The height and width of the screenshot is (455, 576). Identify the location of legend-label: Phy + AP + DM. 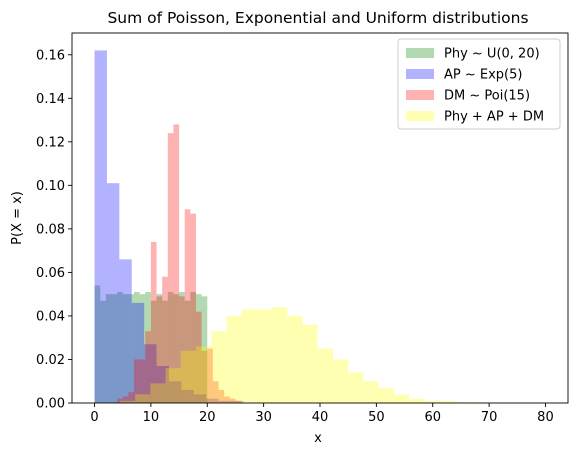
(494, 117).